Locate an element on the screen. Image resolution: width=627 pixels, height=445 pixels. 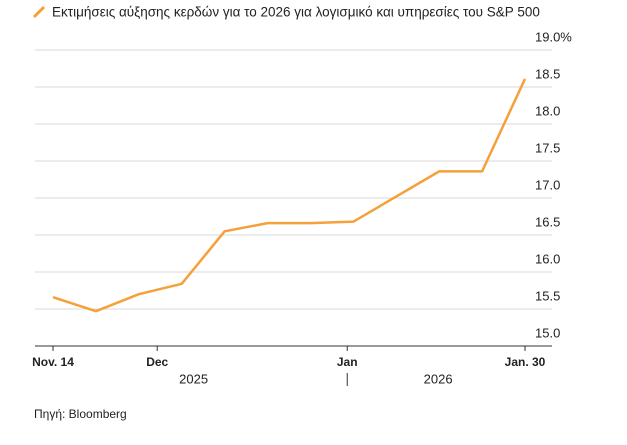
y-tick-label: 18.0 is located at coordinates (547, 110).